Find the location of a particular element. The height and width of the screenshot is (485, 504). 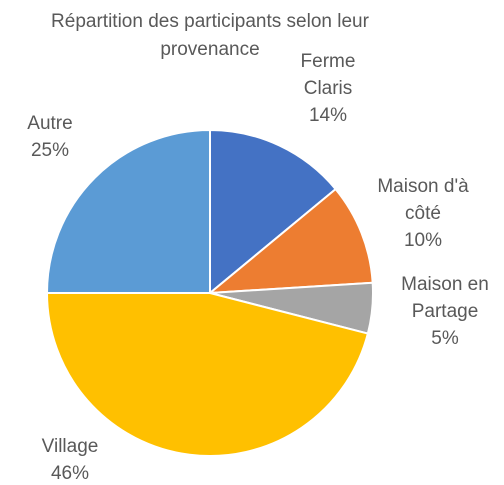

value-label: 5% is located at coordinates (445, 338).